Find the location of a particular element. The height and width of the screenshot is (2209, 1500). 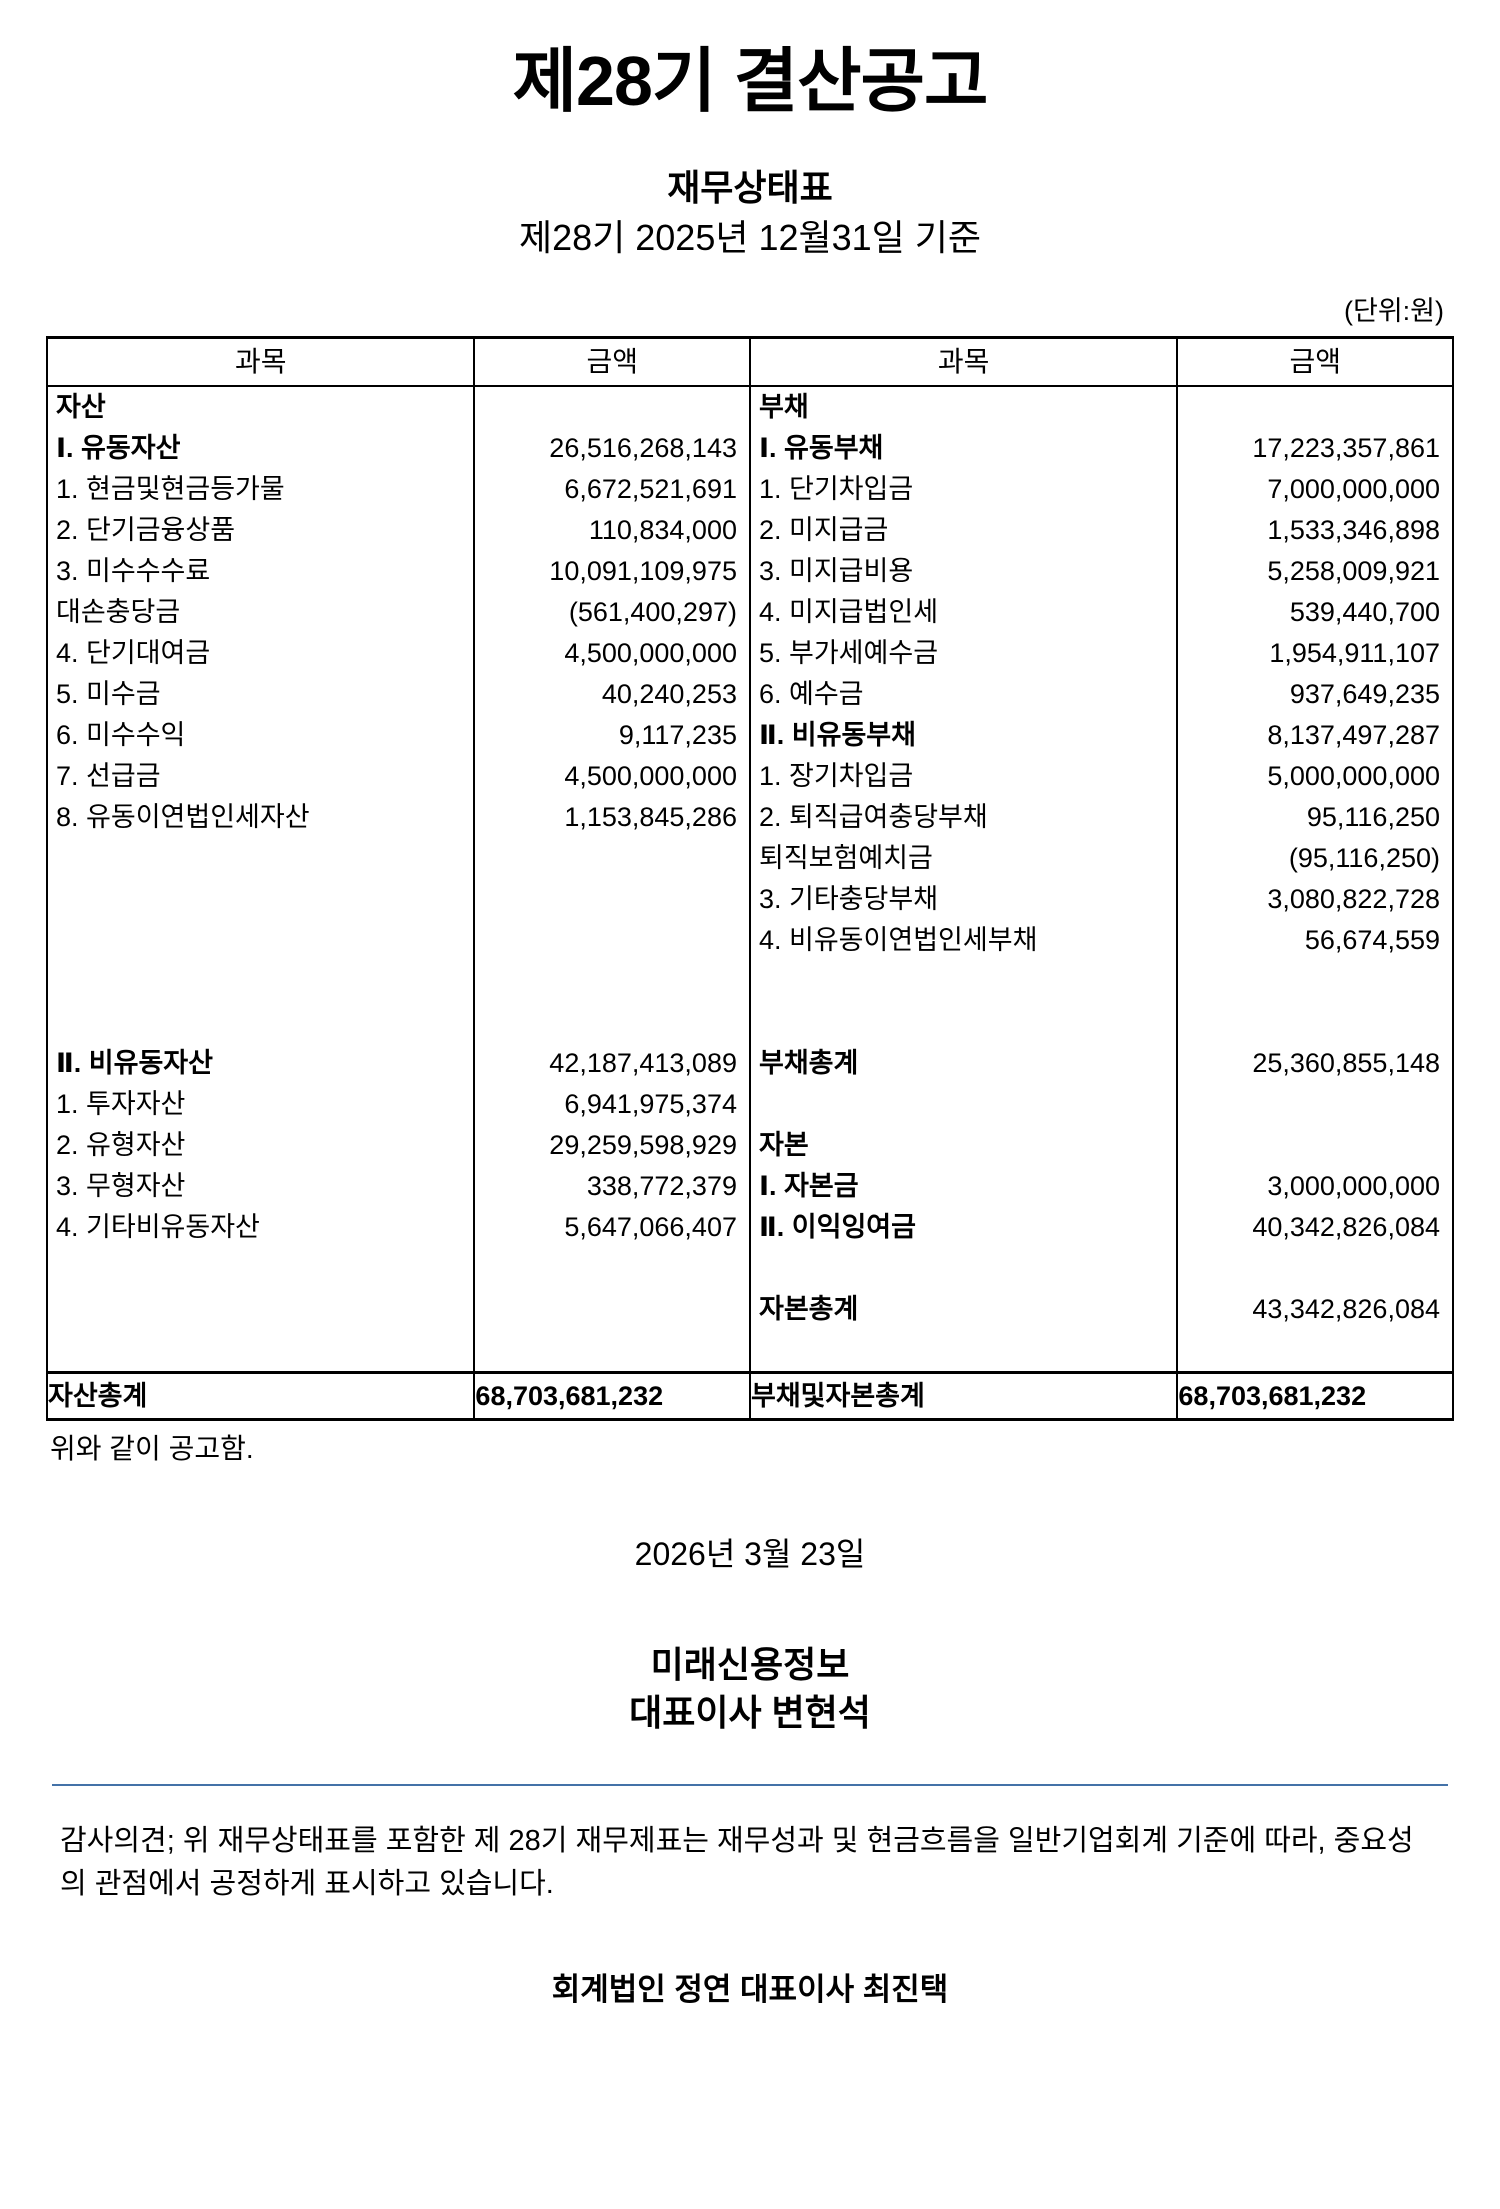

liability-amount-cell: (95,116,250) is located at coordinates (1315, 858).